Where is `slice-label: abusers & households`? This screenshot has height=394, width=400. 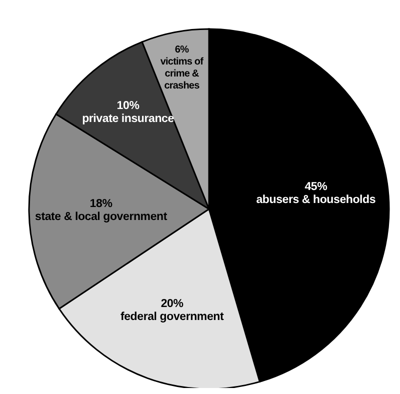 slice-label: abusers & households is located at coordinates (316, 200).